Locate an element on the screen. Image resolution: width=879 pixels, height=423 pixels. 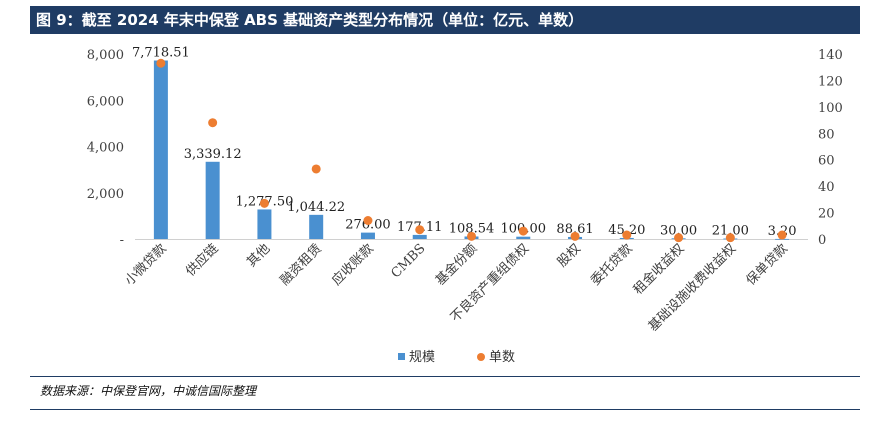
bar-value-label: 276.00 is located at coordinates (368, 225).